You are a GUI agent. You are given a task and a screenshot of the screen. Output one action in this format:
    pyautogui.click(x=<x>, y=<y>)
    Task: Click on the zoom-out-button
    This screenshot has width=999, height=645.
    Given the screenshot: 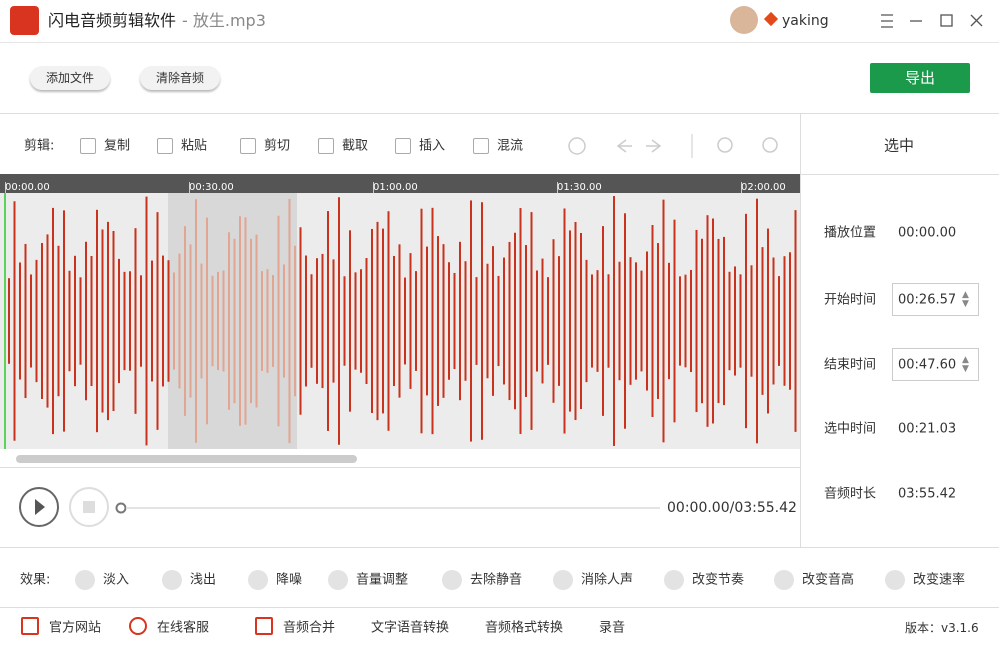 What is the action you would take?
    pyautogui.click(x=770, y=145)
    